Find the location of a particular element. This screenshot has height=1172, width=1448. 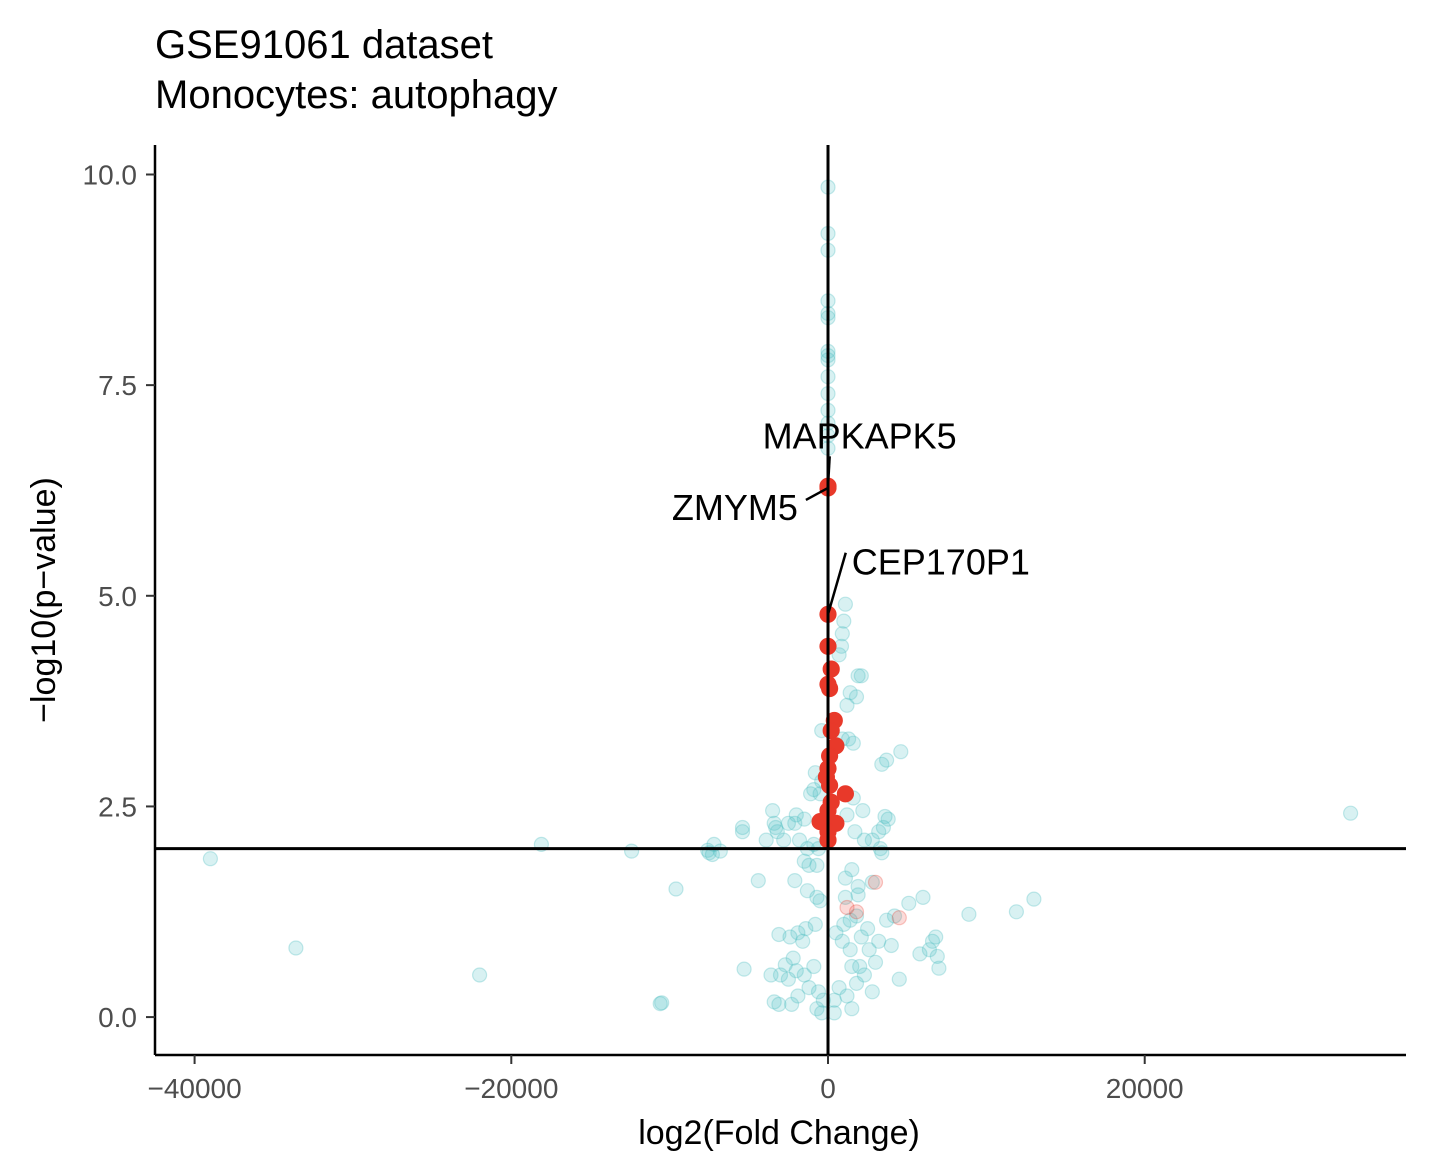

chart-subtitle: Monocytes: autophagy is located at coordinates (356, 95).